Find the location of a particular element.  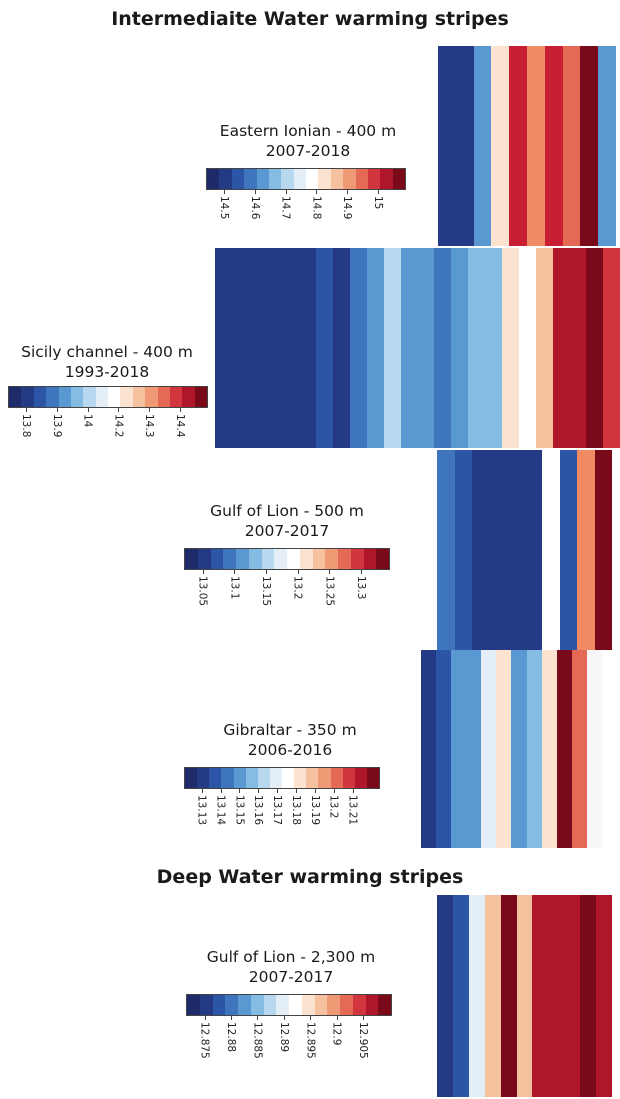

tick-text: 13.16 is located at coordinates (258, 810).